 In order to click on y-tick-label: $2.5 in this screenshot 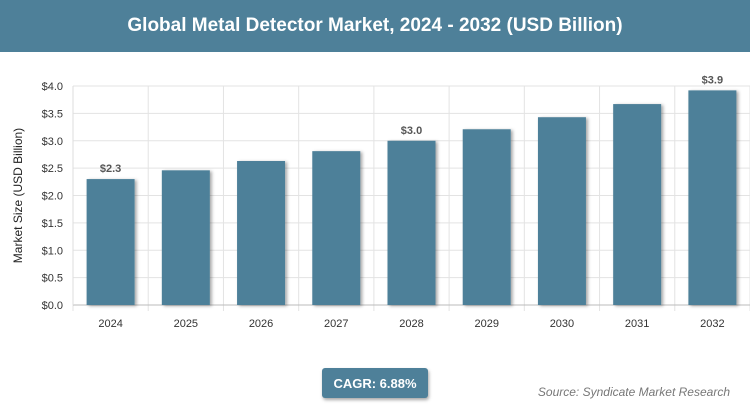, I will do `click(52, 169)`.